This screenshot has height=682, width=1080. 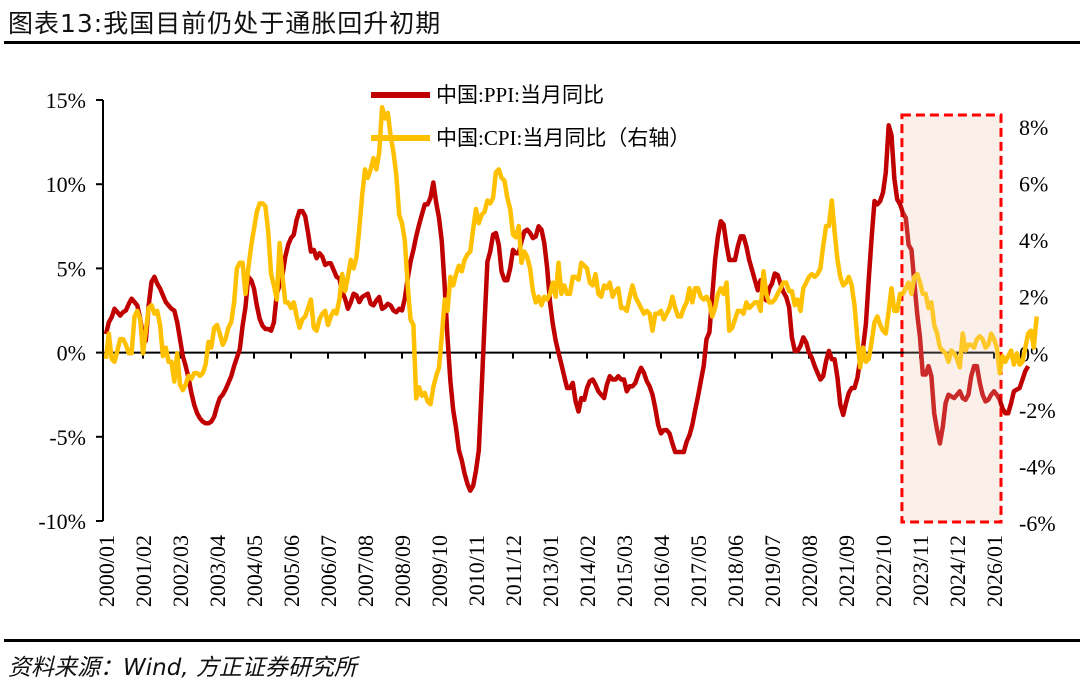 What do you see at coordinates (883, 571) in the screenshot?
I see `x-axis-tick-label: 2022/10` at bounding box center [883, 571].